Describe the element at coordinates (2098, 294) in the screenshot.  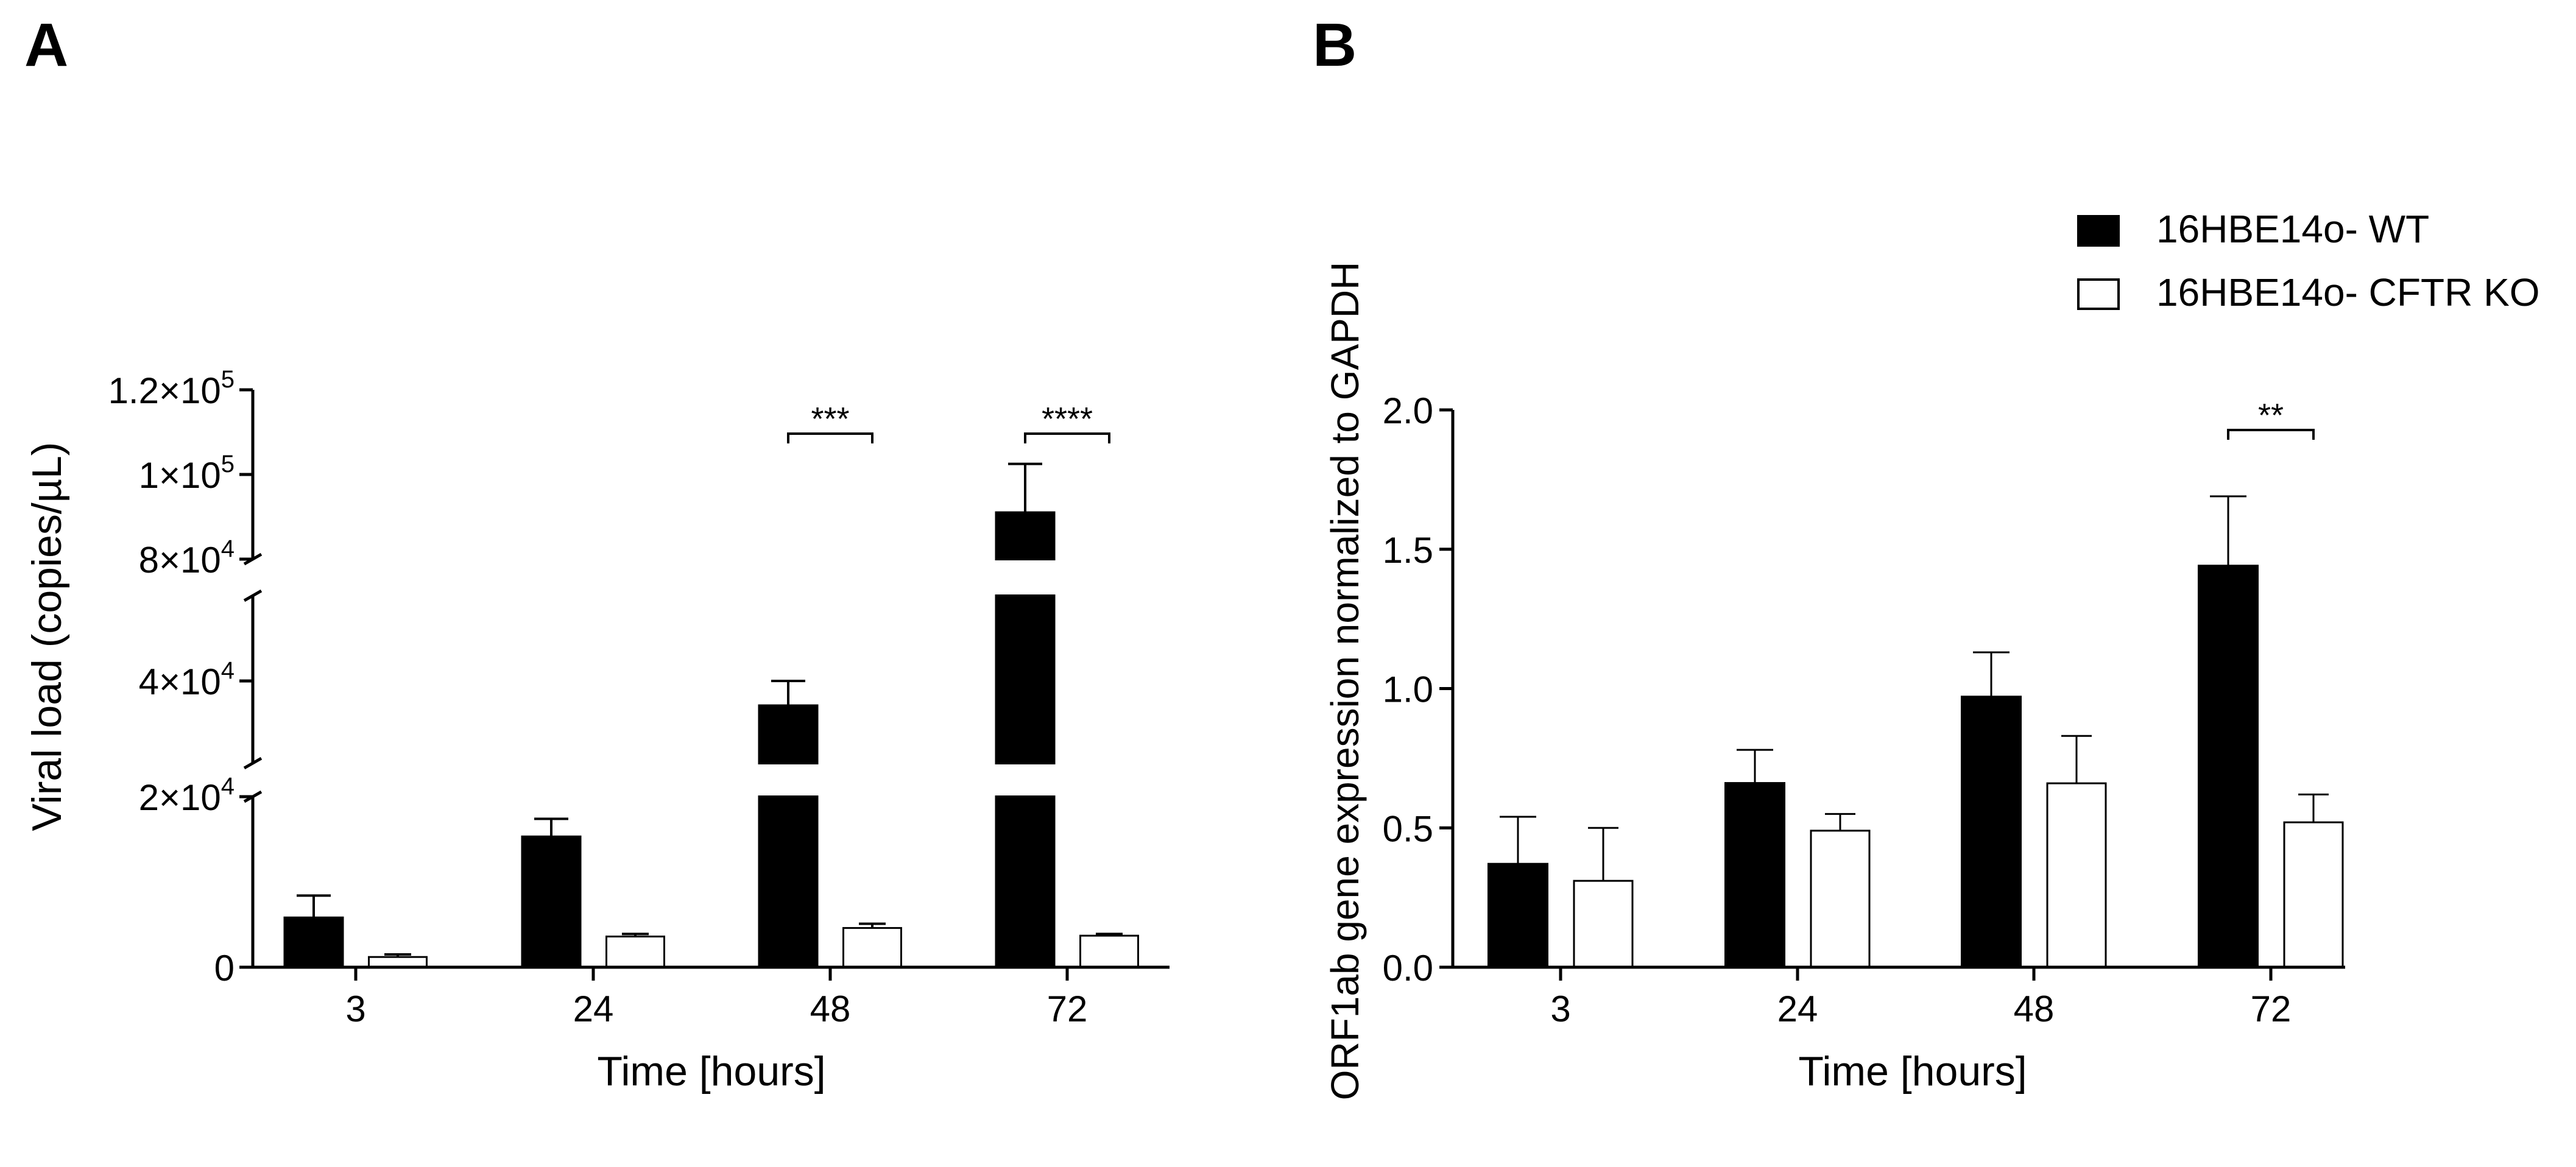
I see `legend-swatch-ko` at that location.